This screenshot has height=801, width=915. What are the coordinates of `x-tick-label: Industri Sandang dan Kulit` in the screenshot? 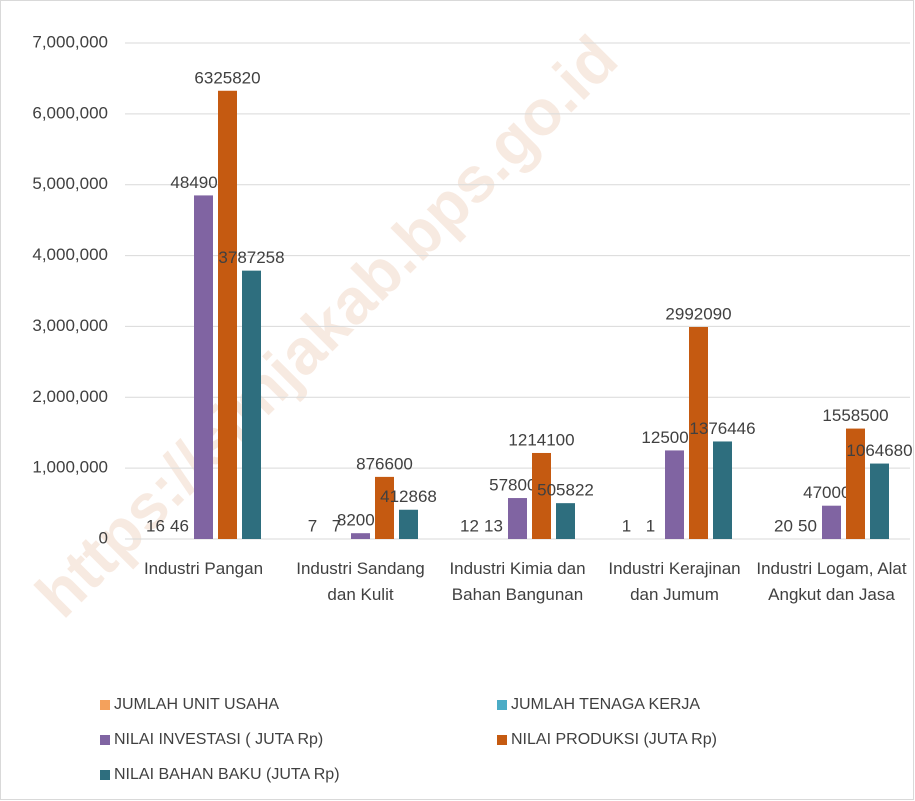 It's located at (360, 581).